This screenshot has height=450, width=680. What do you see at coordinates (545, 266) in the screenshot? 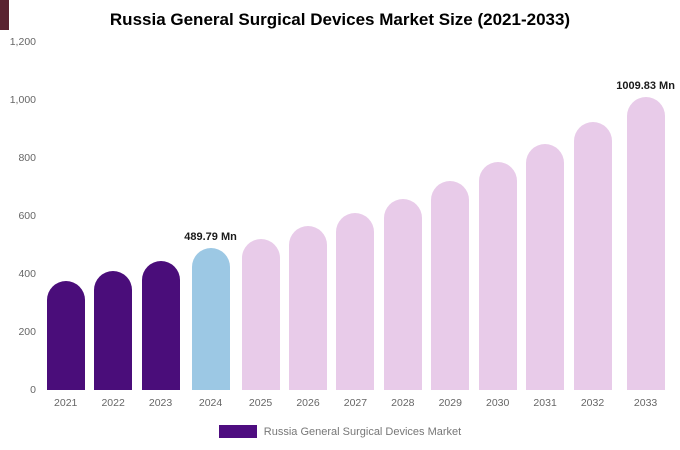
I see `bar-2031` at bounding box center [545, 266].